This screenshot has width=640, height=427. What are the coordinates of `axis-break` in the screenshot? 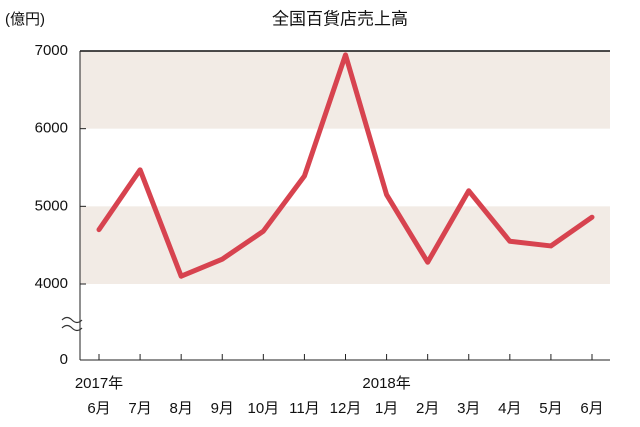 It's located at (72, 324).